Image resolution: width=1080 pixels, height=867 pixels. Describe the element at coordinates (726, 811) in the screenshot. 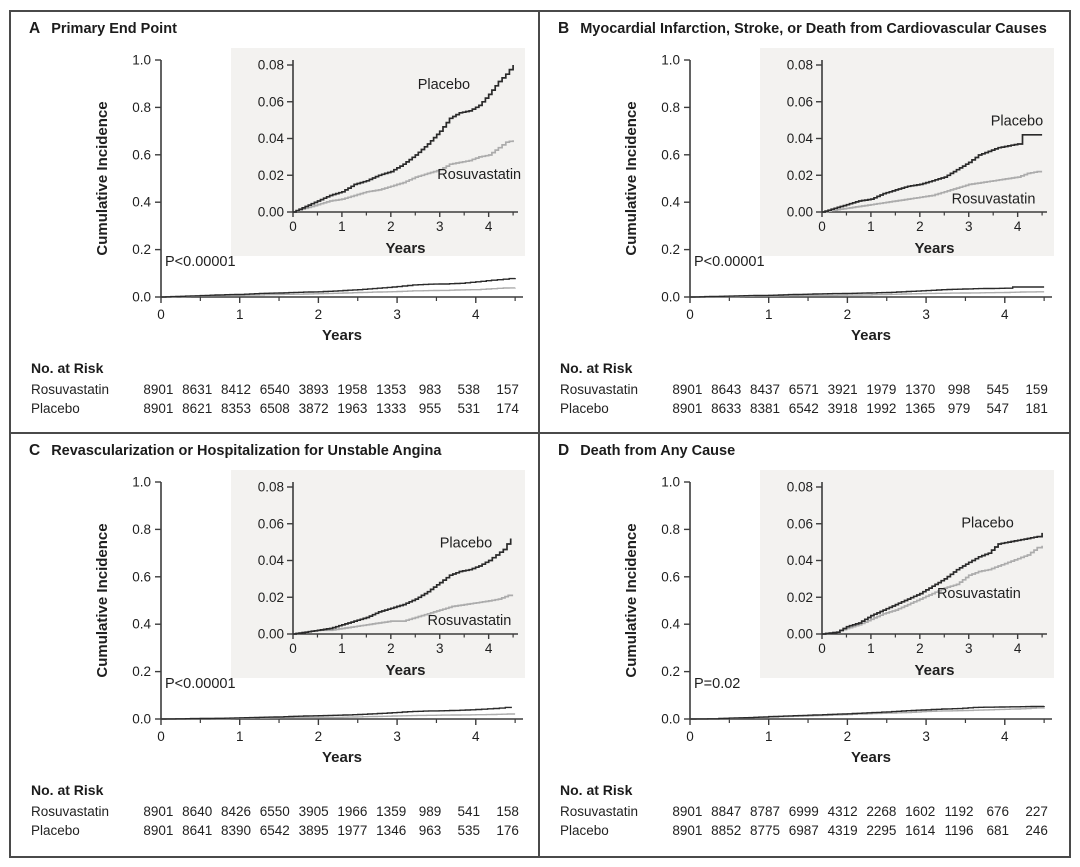

I see `at-risk-value: 8847` at that location.